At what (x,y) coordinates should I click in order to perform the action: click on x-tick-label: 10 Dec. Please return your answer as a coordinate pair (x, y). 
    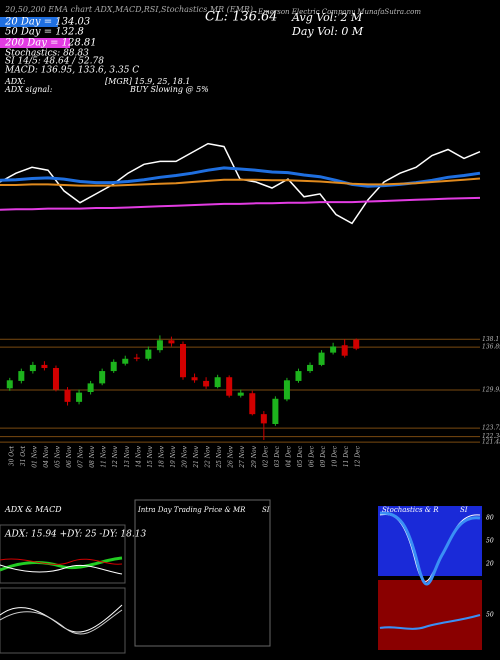
    Looking at the image, I should click on (335, 456).